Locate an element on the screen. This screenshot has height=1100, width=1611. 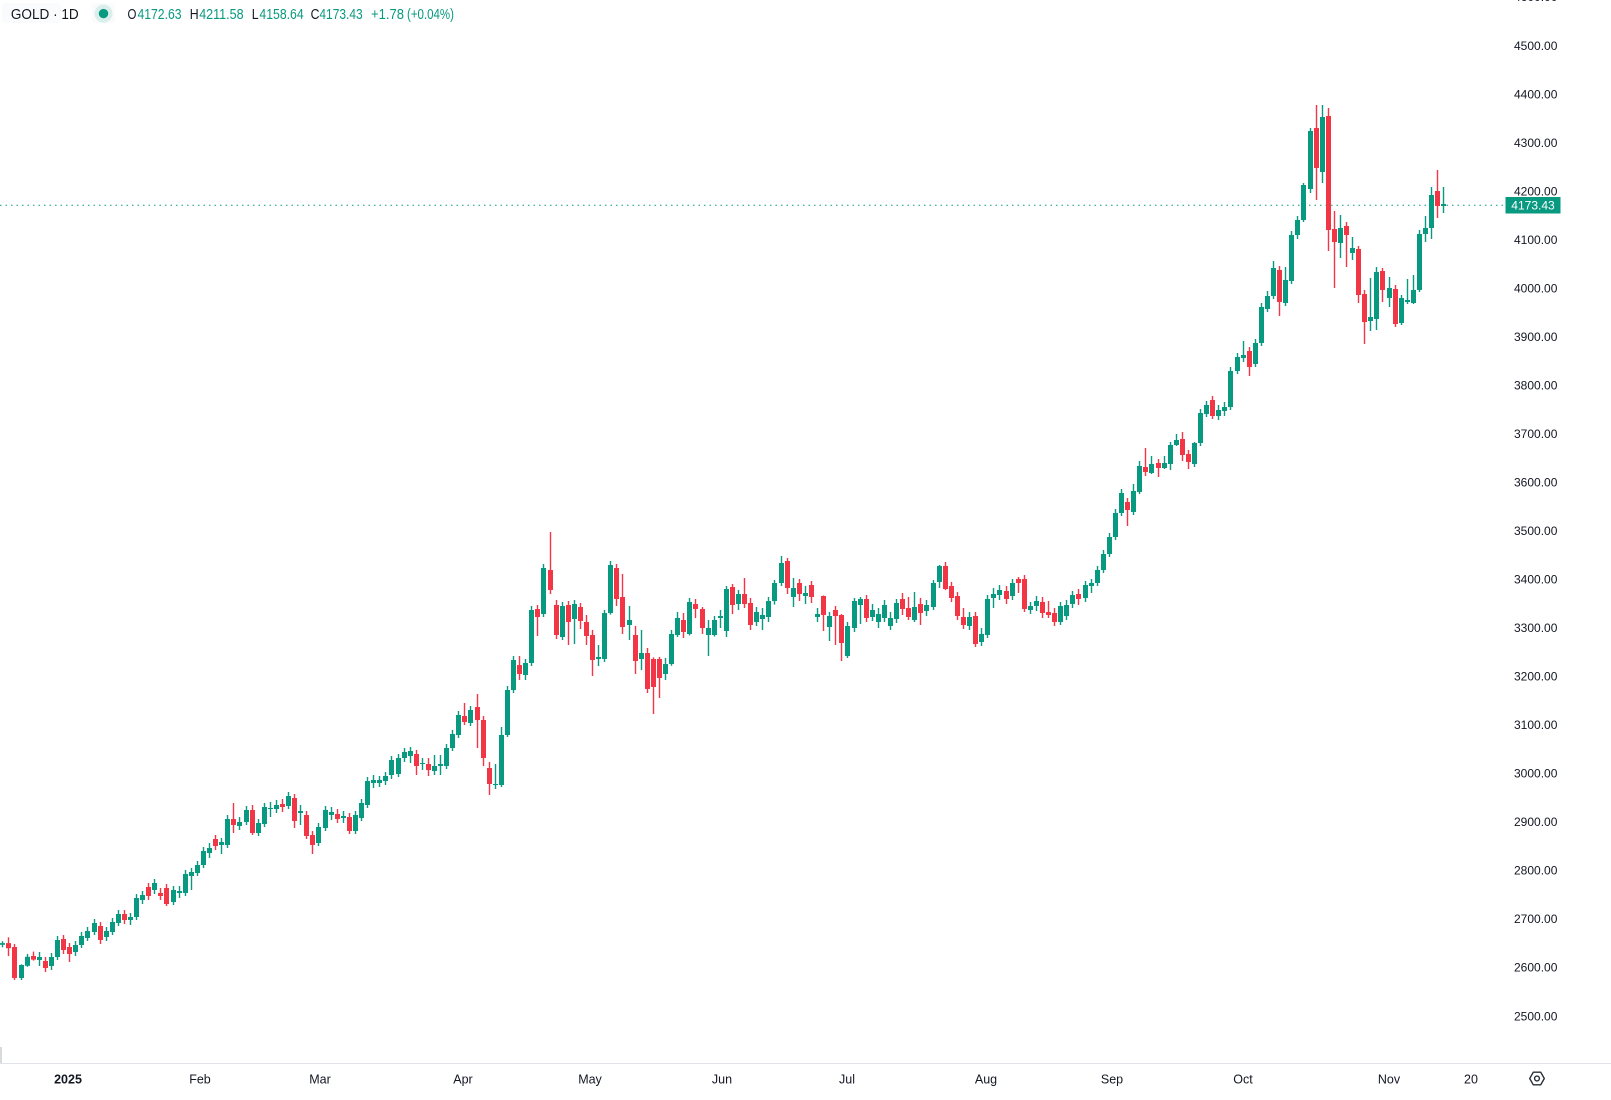
svg-text: 2500.00 is located at coordinates (1536, 1016).